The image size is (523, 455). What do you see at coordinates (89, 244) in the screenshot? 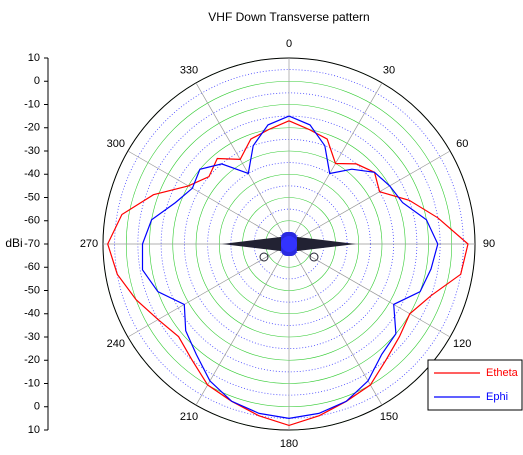
I see `angle-tick-label: 270` at bounding box center [89, 244].